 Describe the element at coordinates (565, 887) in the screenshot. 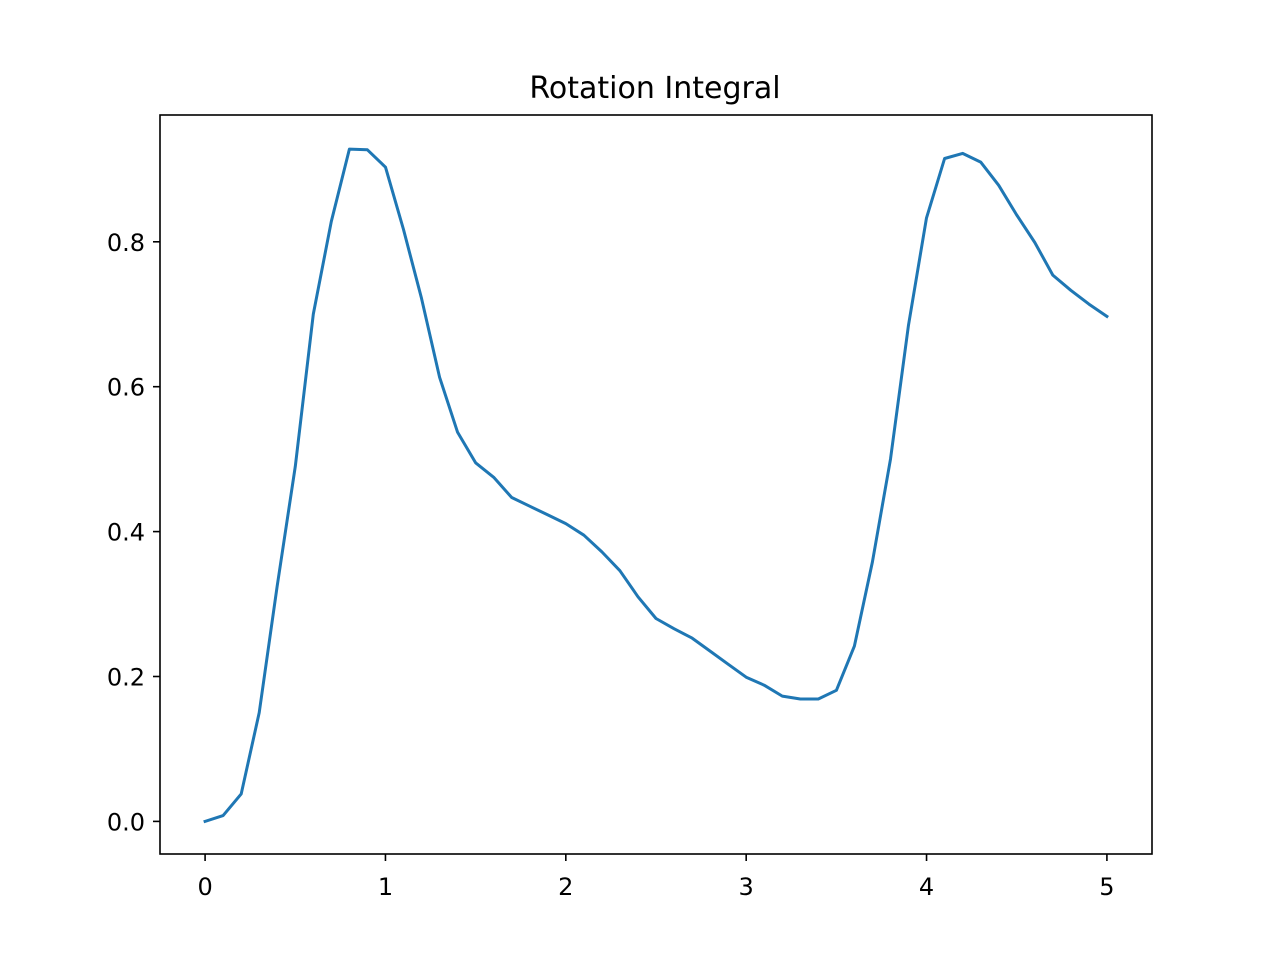

I see `x-tick-label: 2` at that location.